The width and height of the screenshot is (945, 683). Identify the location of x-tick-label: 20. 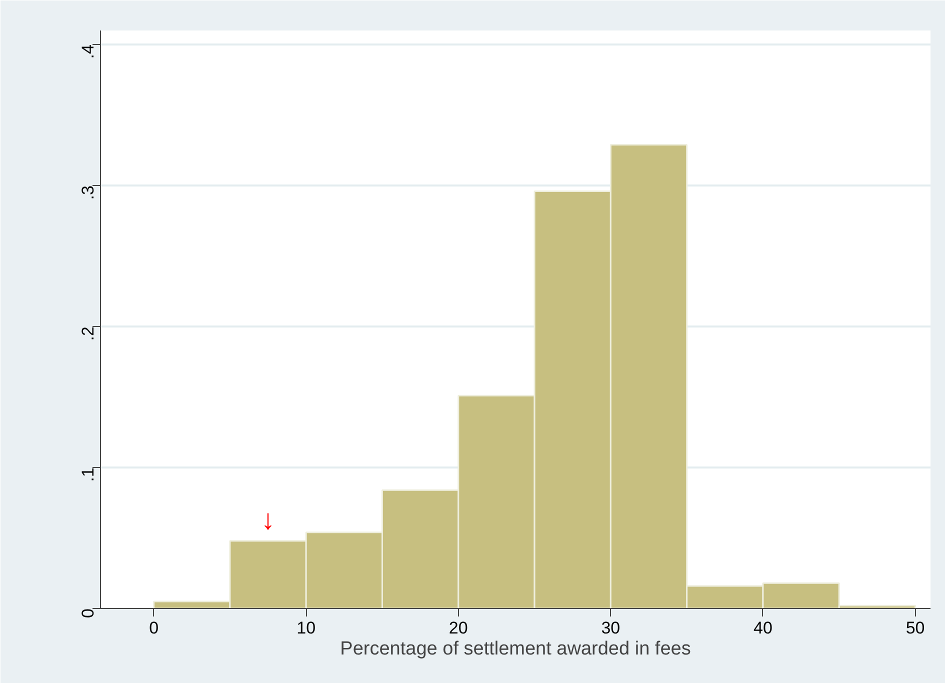
(458, 628).